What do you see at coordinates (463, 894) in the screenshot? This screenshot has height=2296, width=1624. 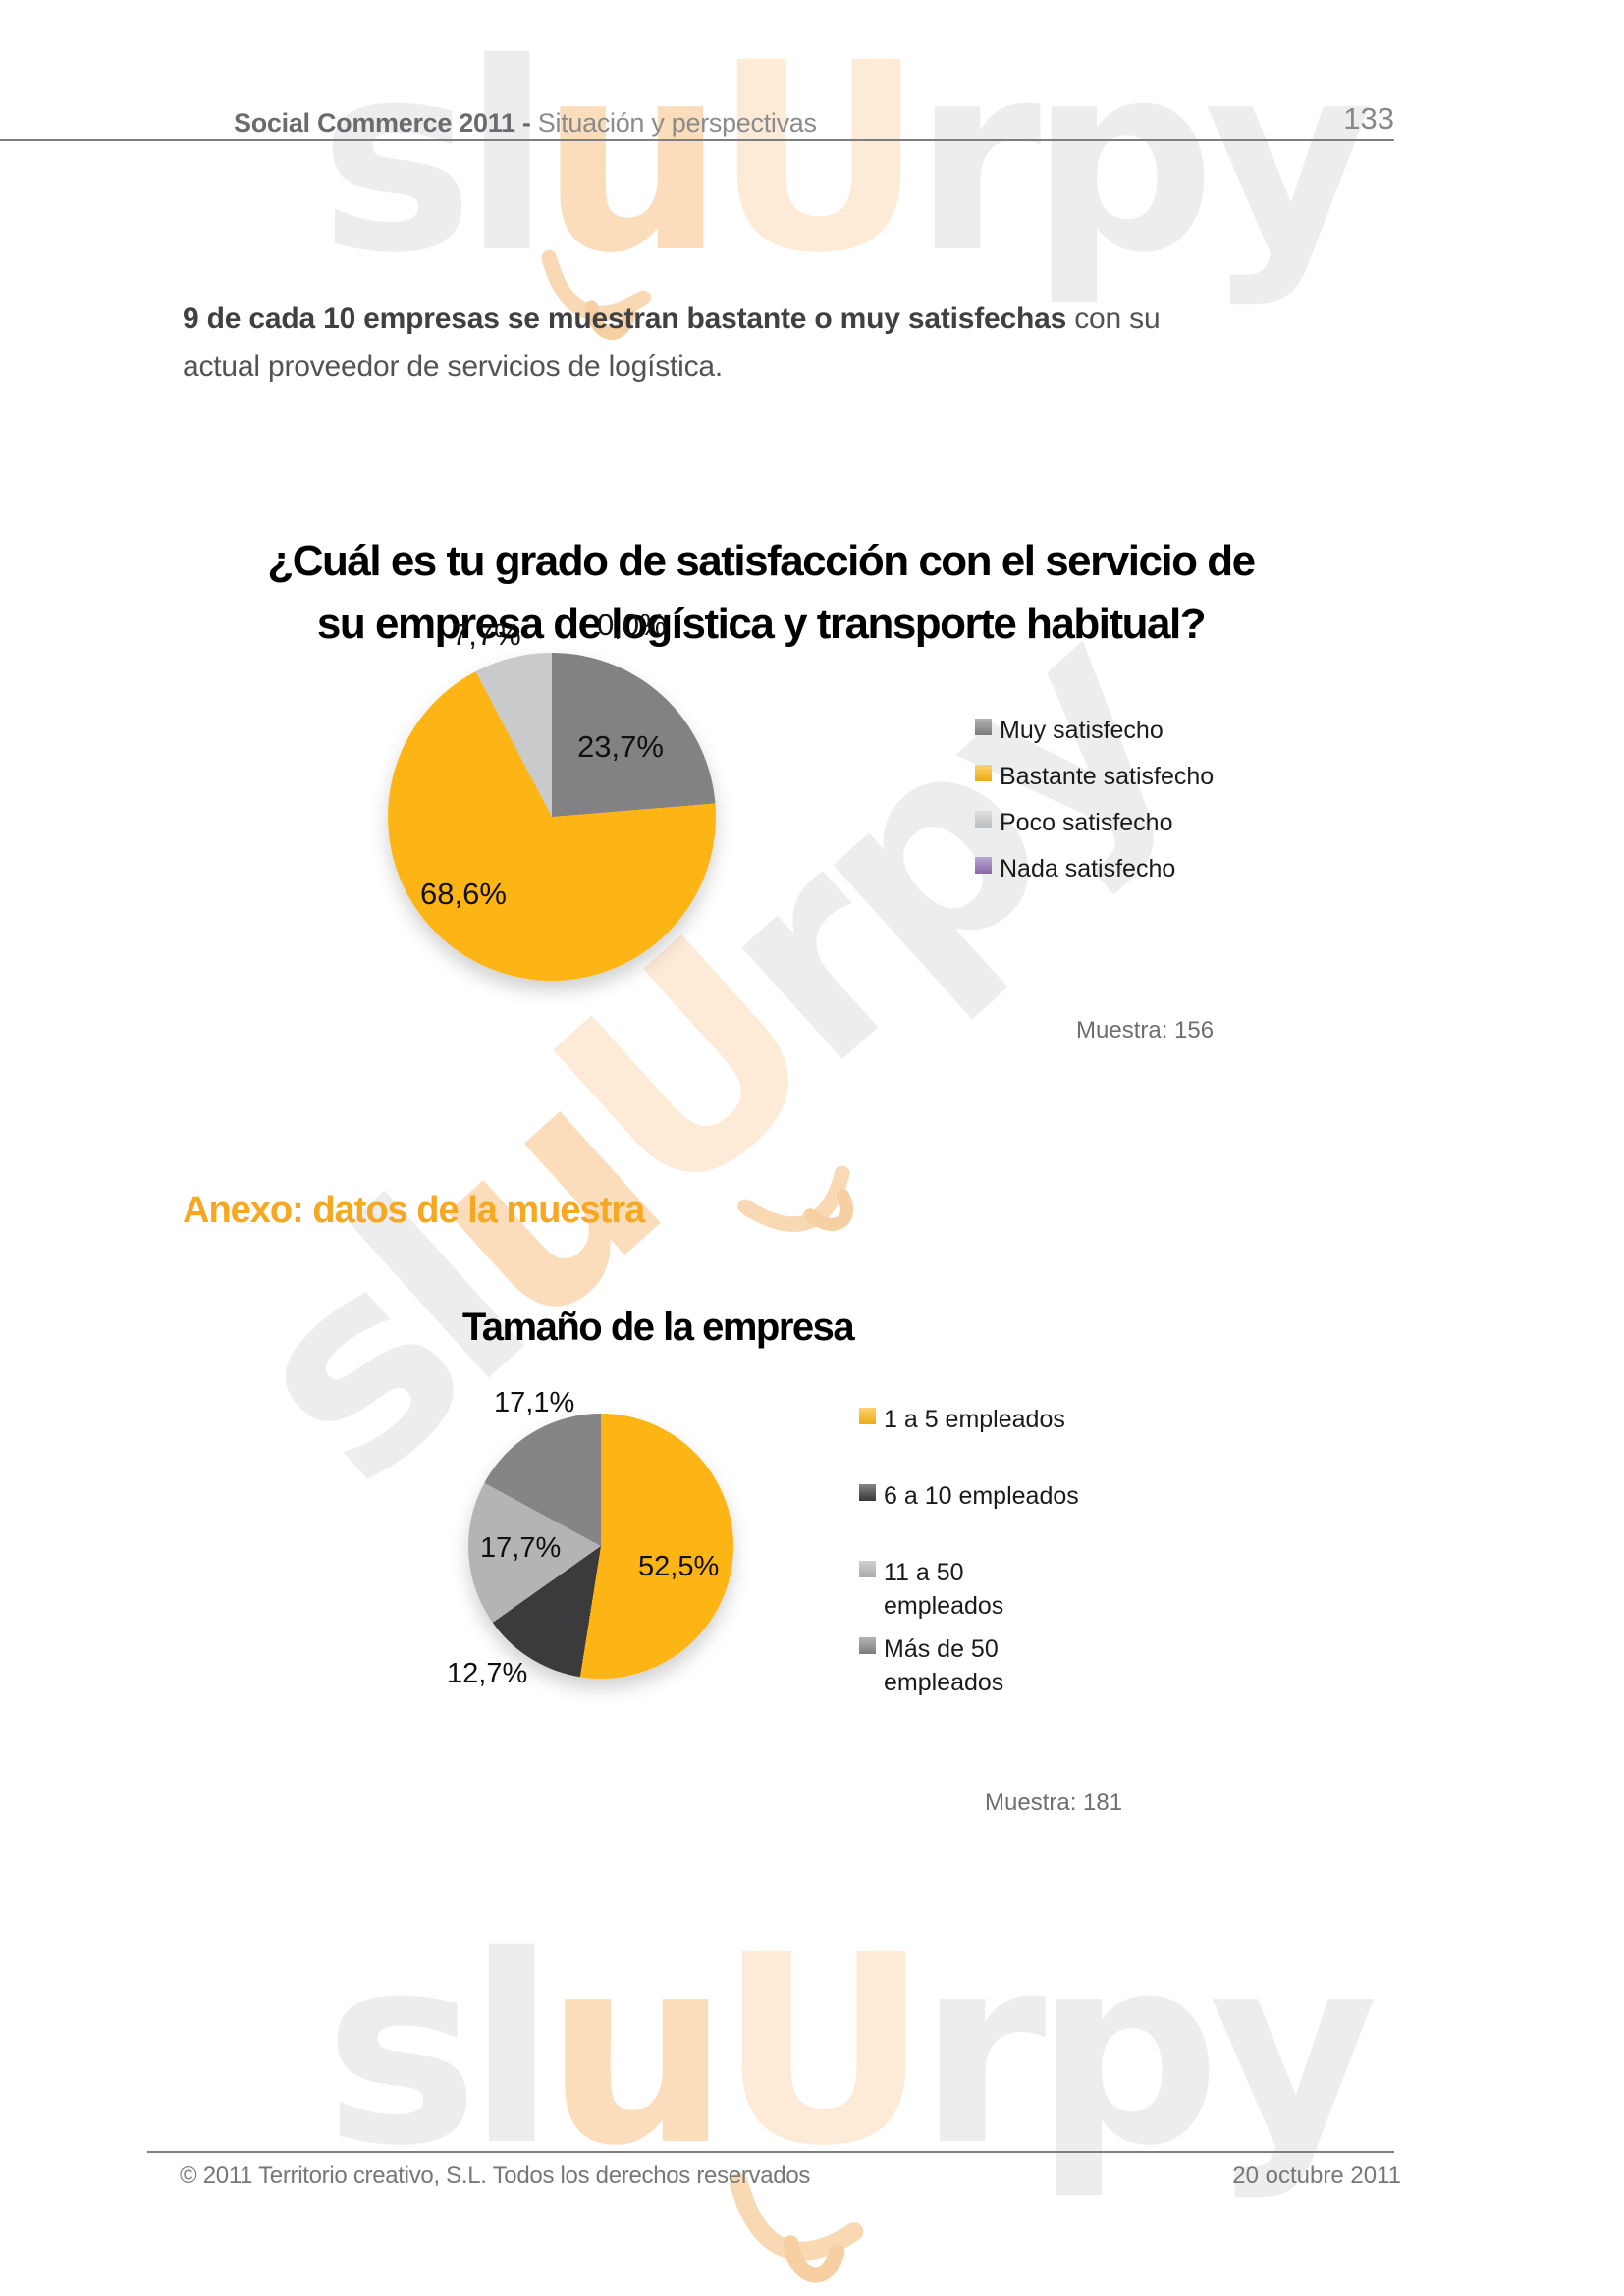 I see `pie-value-label: 68,6%` at bounding box center [463, 894].